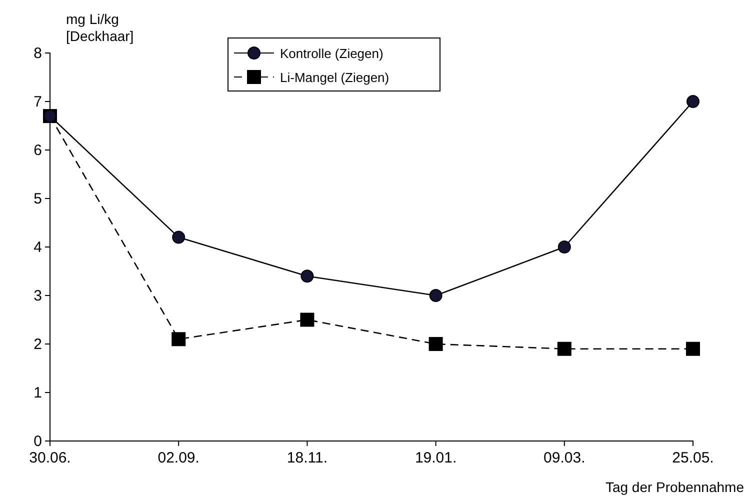 The image size is (754, 501). Describe the element at coordinates (335, 77) in the screenshot. I see `legend-label: Li-Mangel (Ziegen)` at that location.